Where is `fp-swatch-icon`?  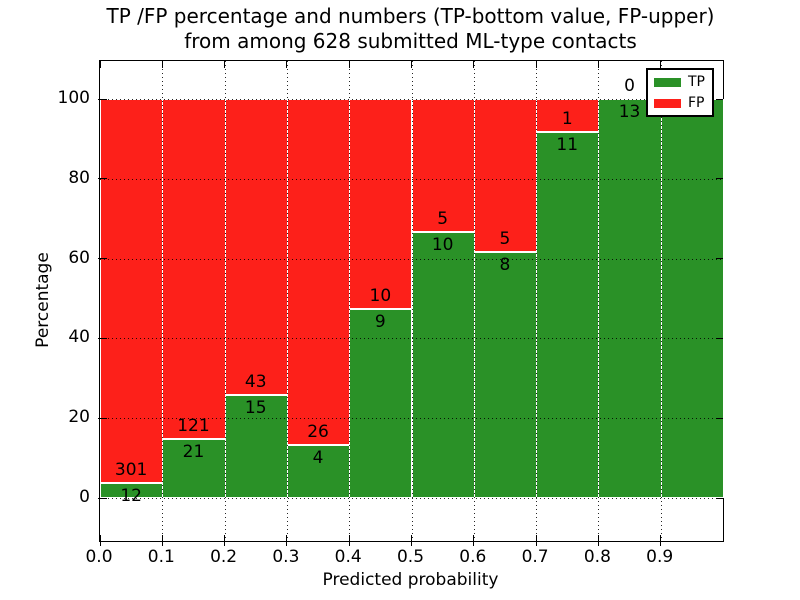 fp-swatch-icon is located at coordinates (667, 103).